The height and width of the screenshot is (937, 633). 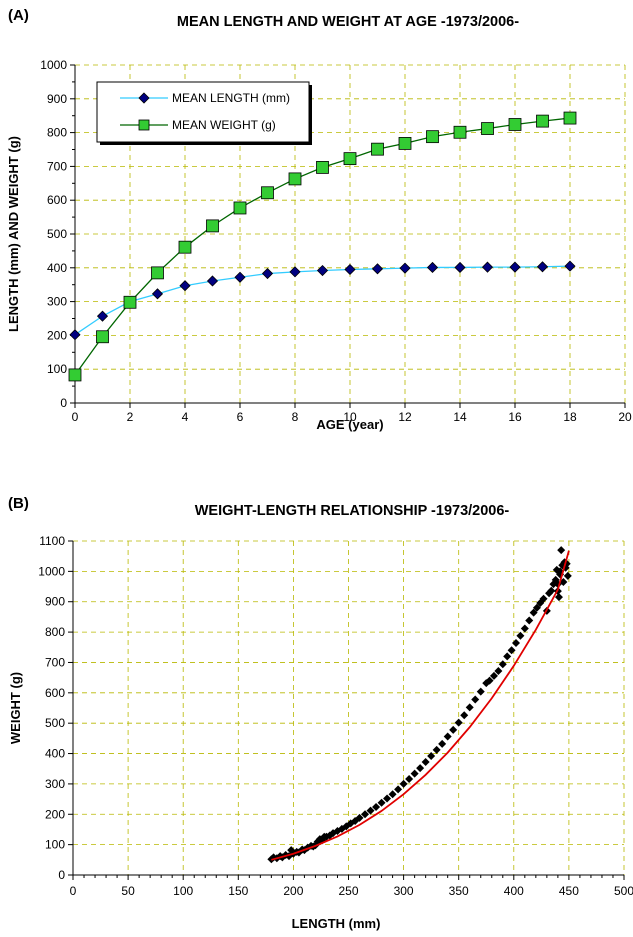 I want to click on legend-weight-marker, so click(x=144, y=125).